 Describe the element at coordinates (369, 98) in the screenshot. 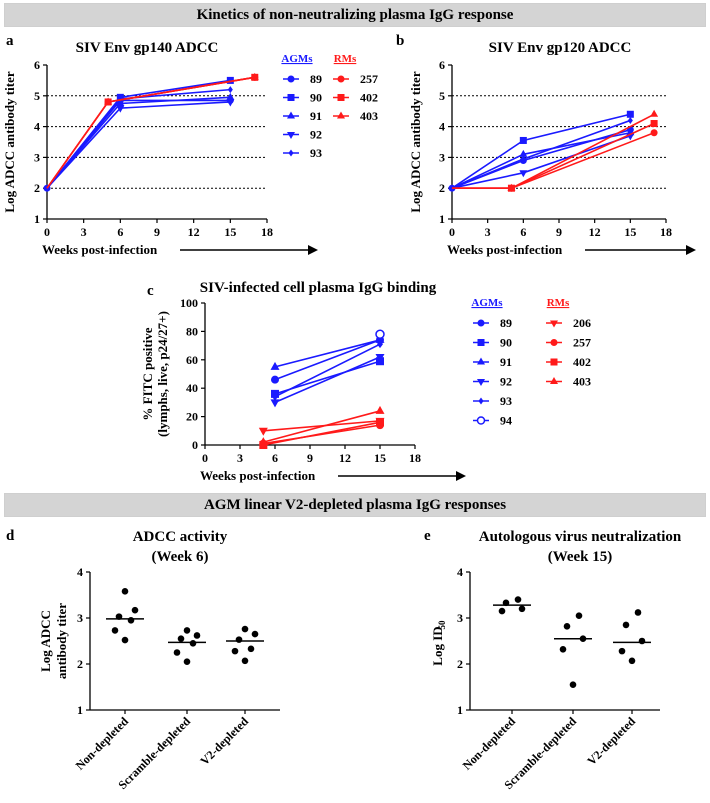

I see `legend-label-a-rm-402: 402` at that location.